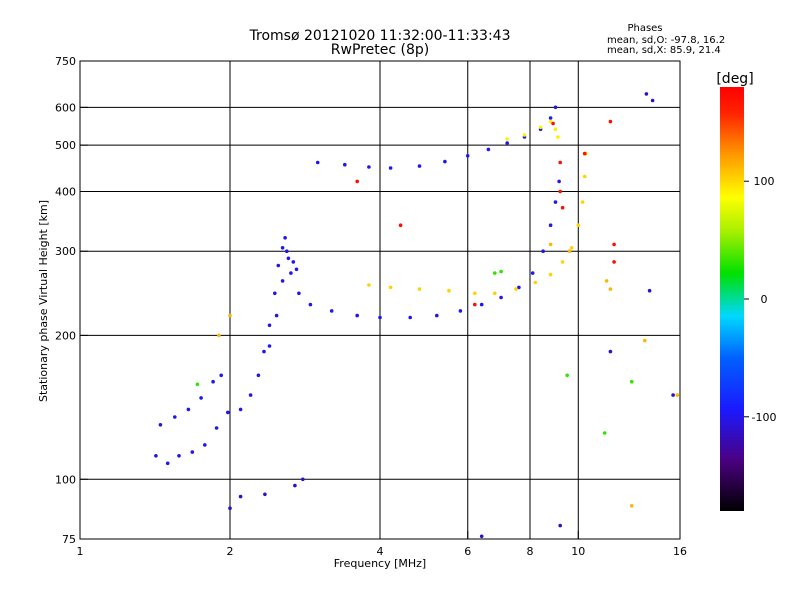  What do you see at coordinates (43, 301) in the screenshot?
I see `y-axis-label: Stationary phase Virtual Height [km]` at bounding box center [43, 301].